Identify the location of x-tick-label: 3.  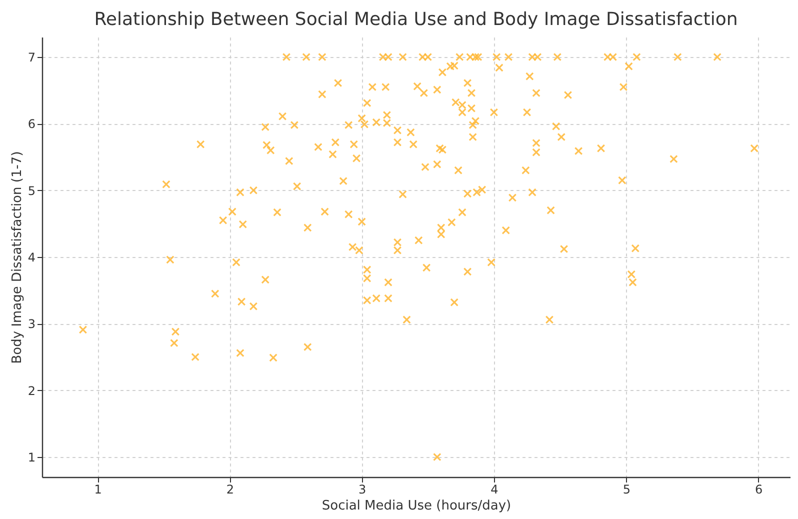
(362, 489).